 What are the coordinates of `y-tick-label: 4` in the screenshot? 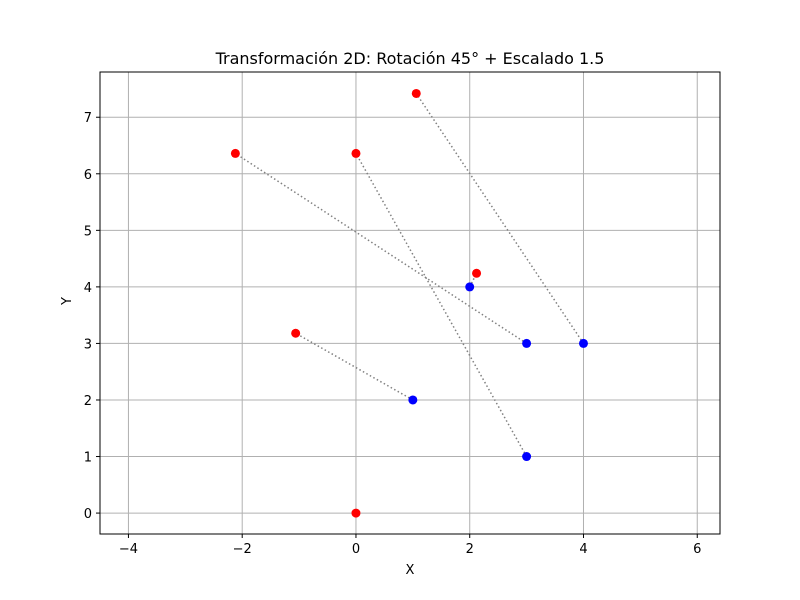 It's located at (88, 288).